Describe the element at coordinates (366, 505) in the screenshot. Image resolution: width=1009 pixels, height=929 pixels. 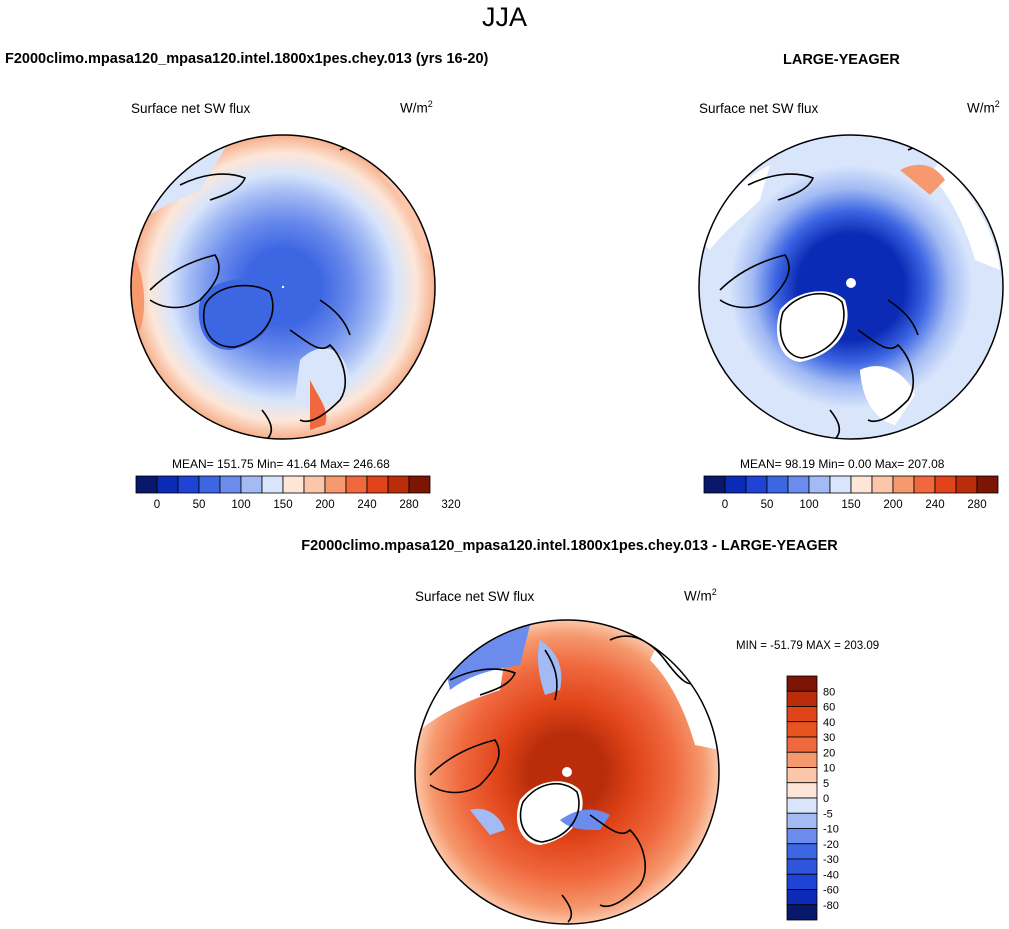
I see `panel-a-colorbar-tick-label: 240` at that location.